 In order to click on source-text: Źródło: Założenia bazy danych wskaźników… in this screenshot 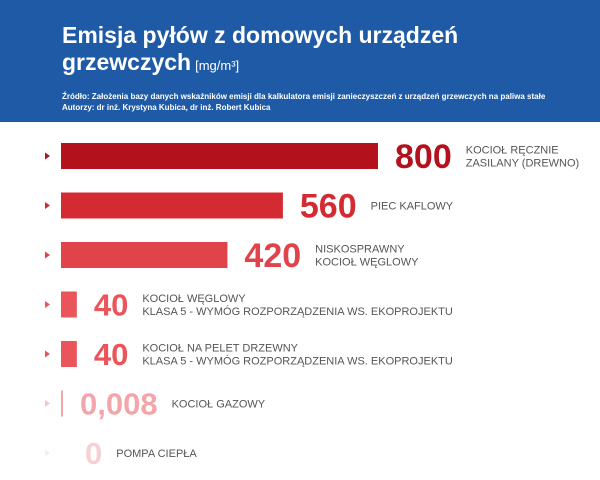, I will do `click(304, 96)`.